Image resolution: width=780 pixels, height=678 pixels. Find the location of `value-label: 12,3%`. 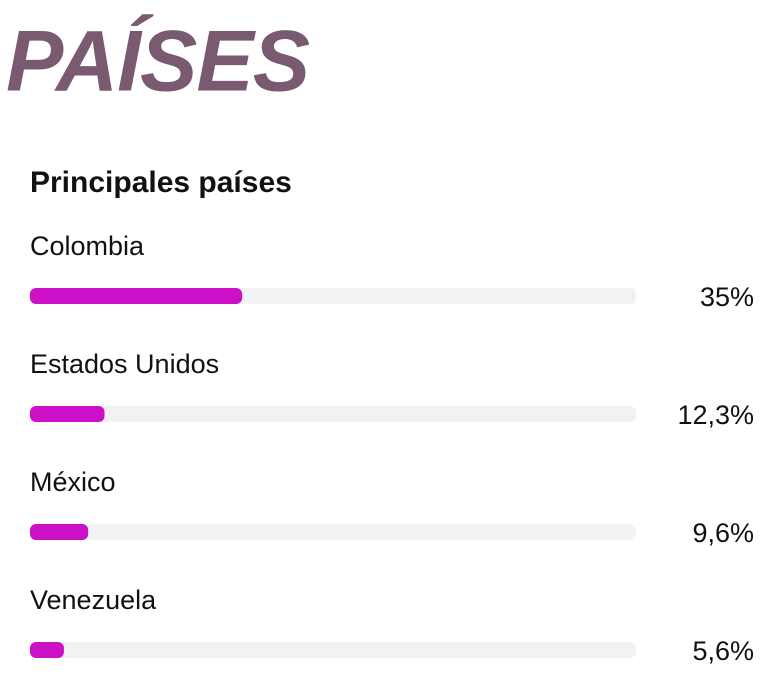

value-label: 12,3% is located at coordinates (715, 415).